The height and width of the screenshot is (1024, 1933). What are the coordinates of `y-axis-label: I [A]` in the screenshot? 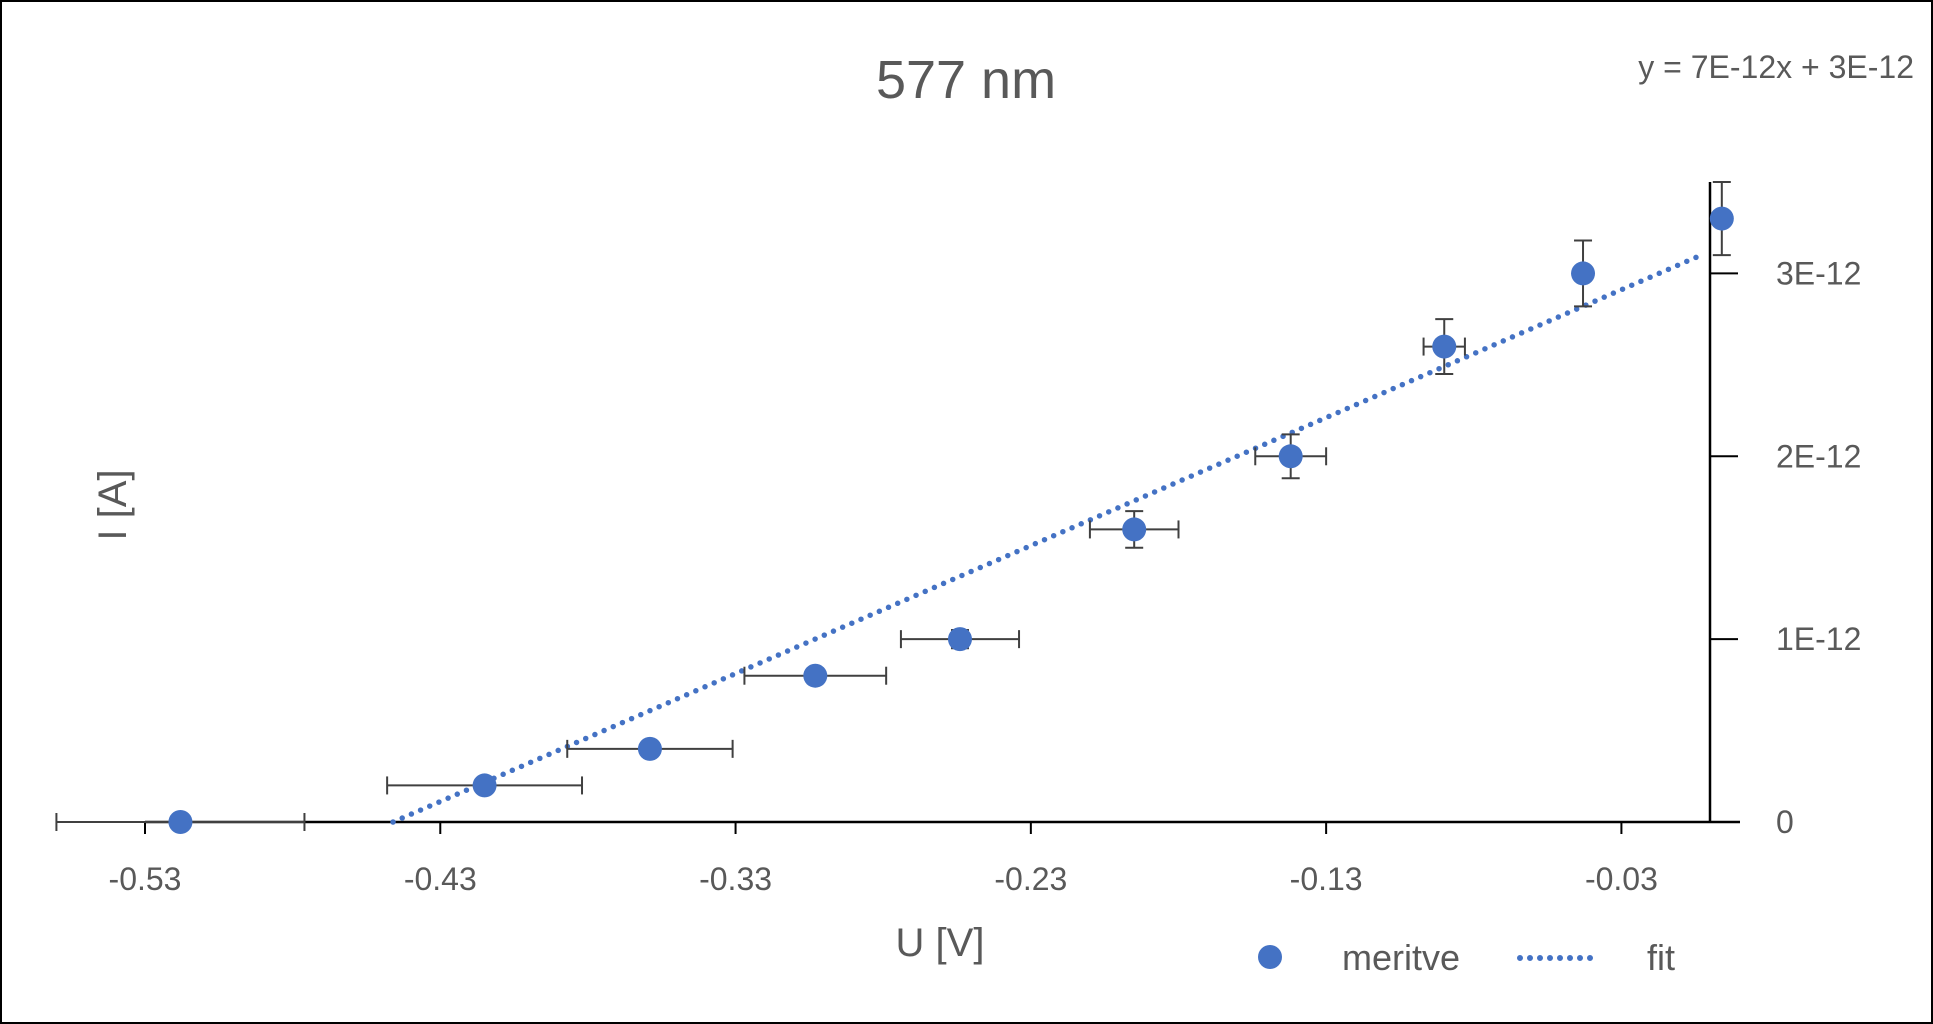 It's located at (113, 504).